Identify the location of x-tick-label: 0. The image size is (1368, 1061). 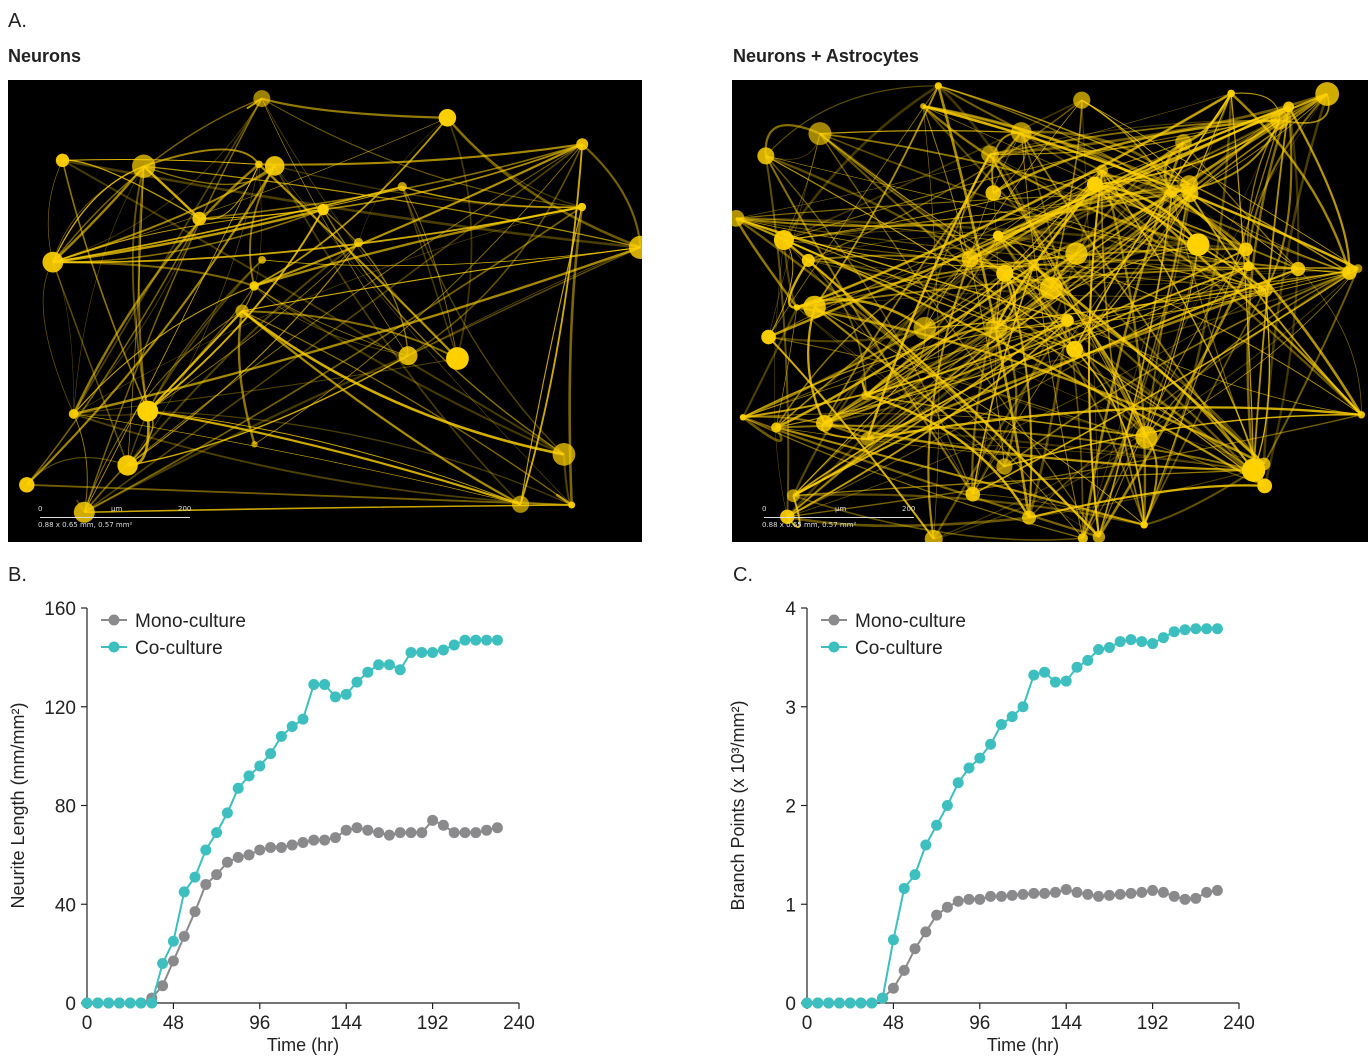
(87, 1023).